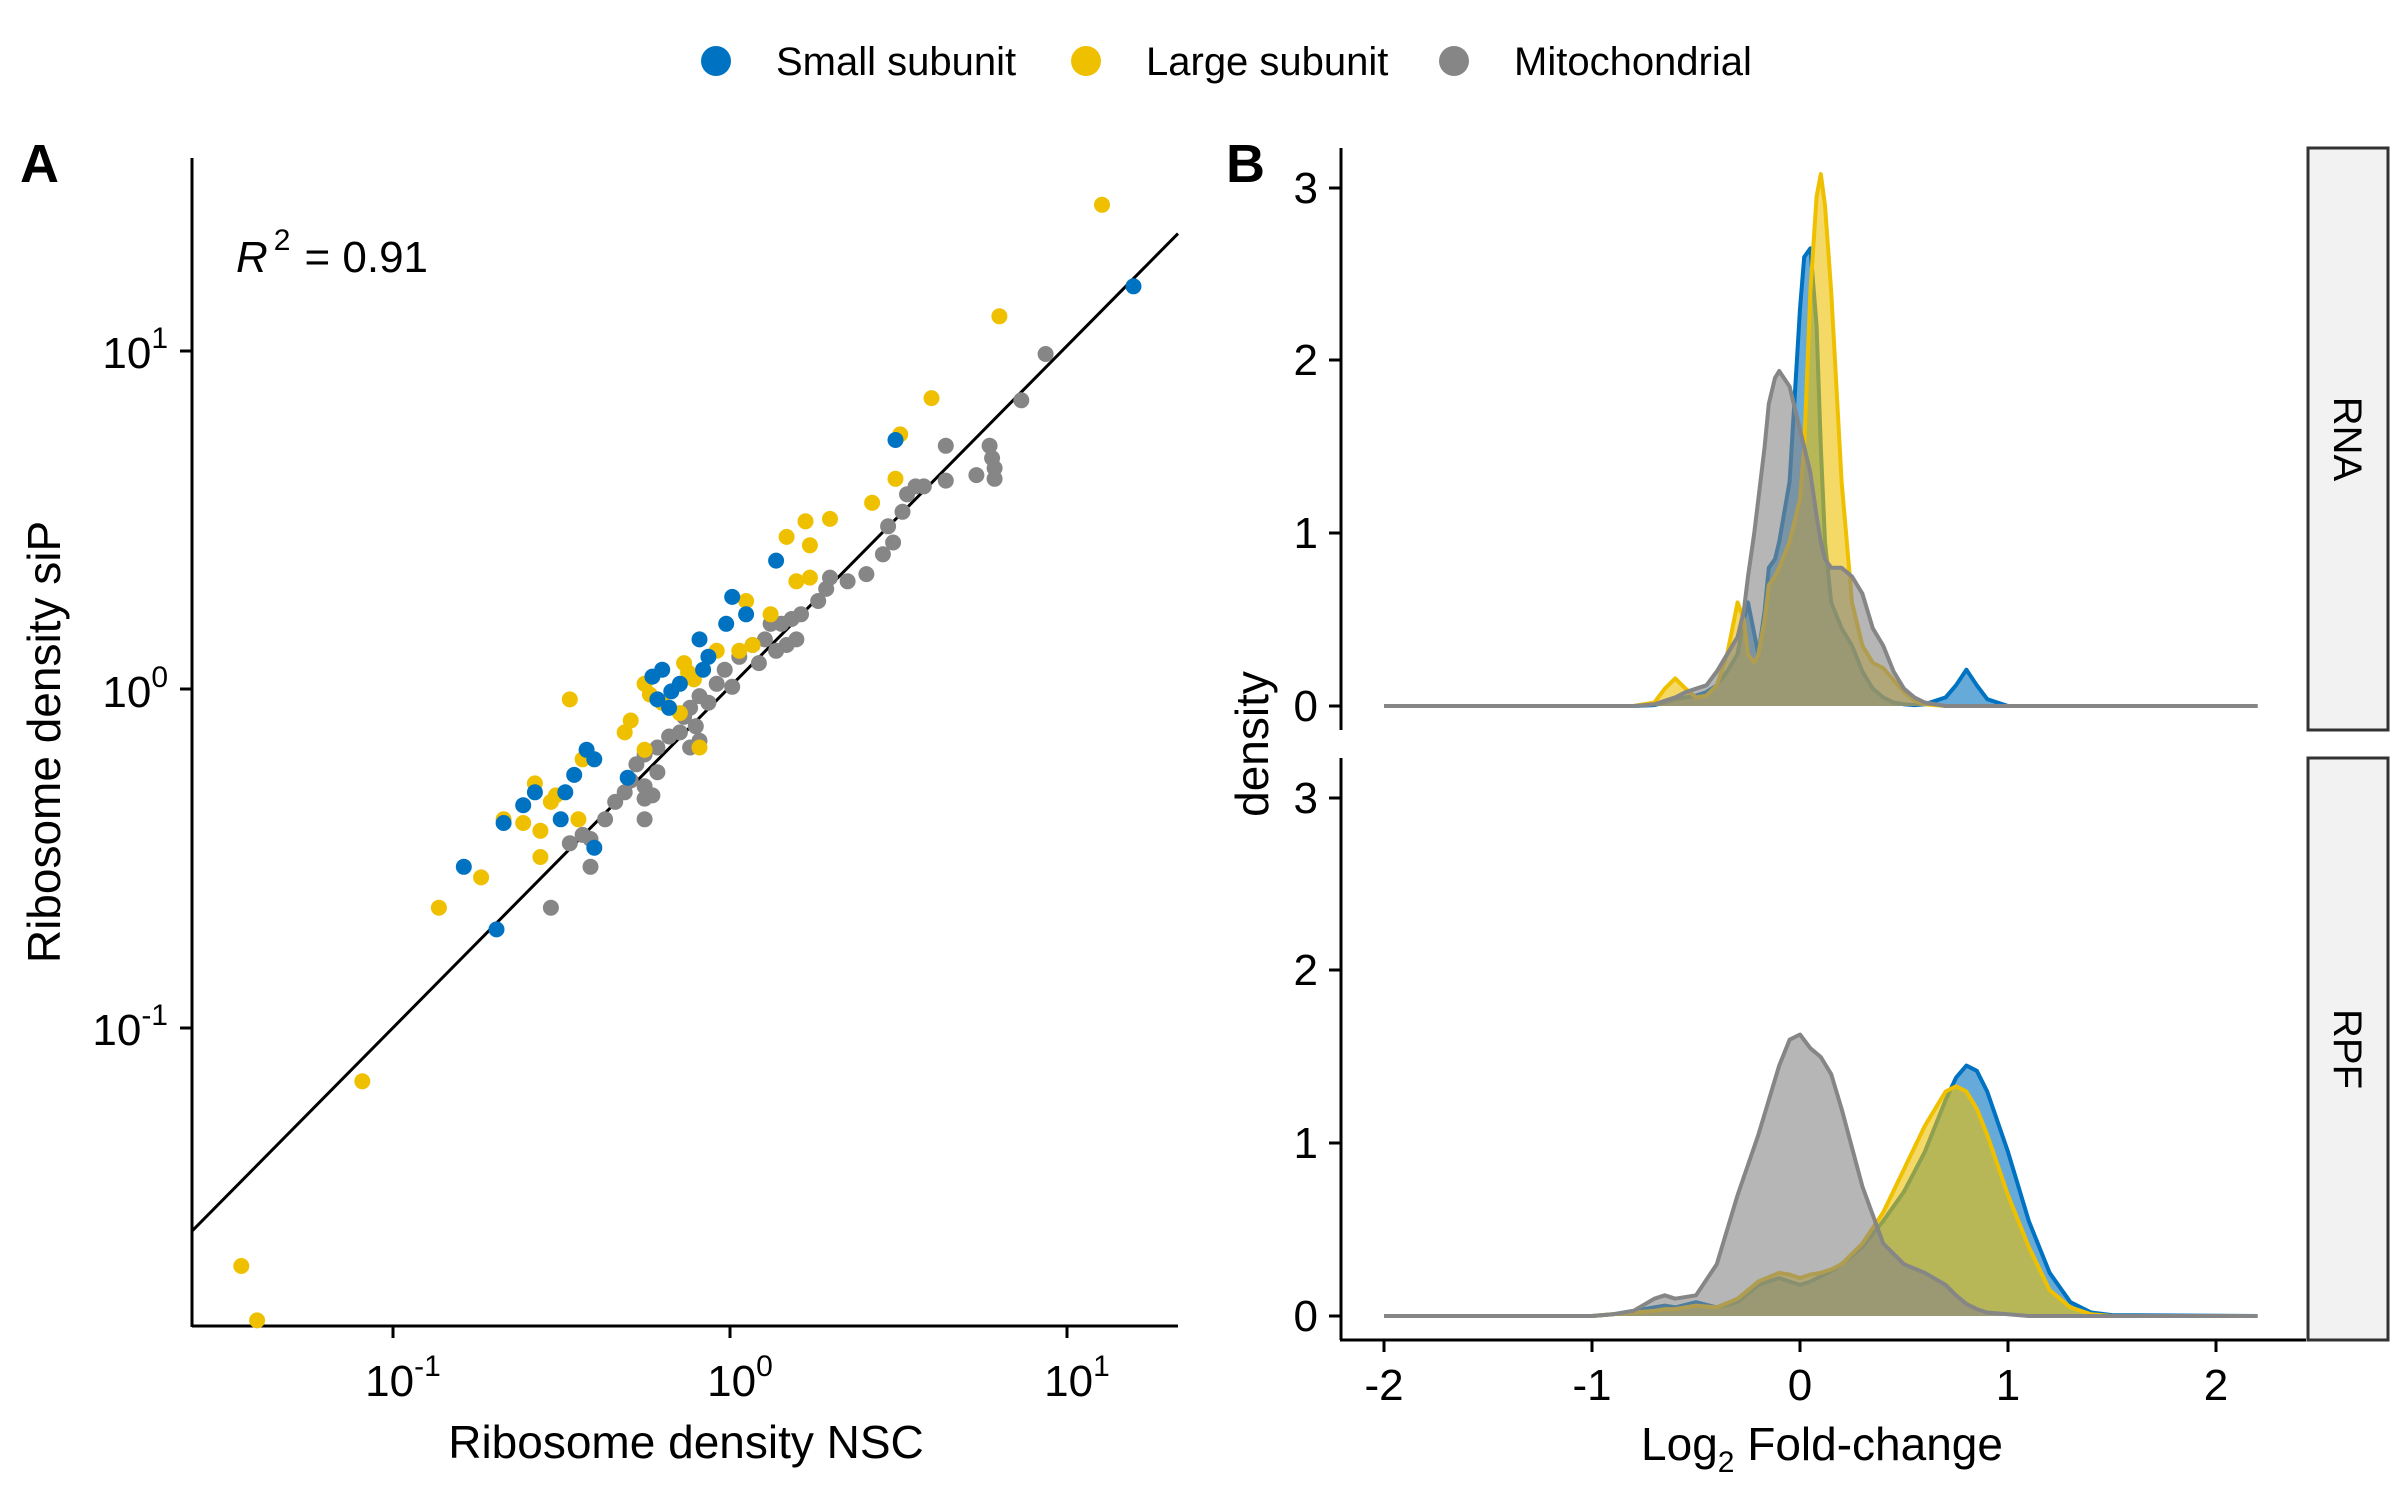 The image size is (2400, 1500). Describe the element at coordinates (1245, 164) in the screenshot. I see `panel-b-tag: B` at that location.